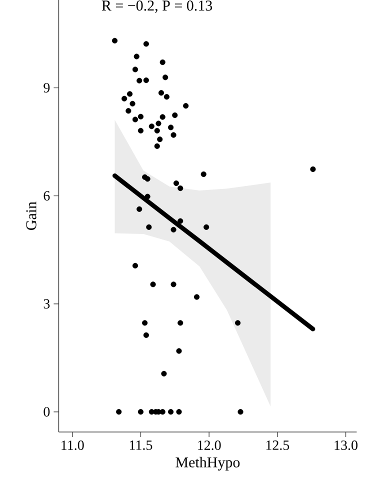 Image resolution: width=365 pixels, height=500 pixels. Describe the element at coordinates (47, 88) in the screenshot. I see `y-tick-label: 9` at that location.